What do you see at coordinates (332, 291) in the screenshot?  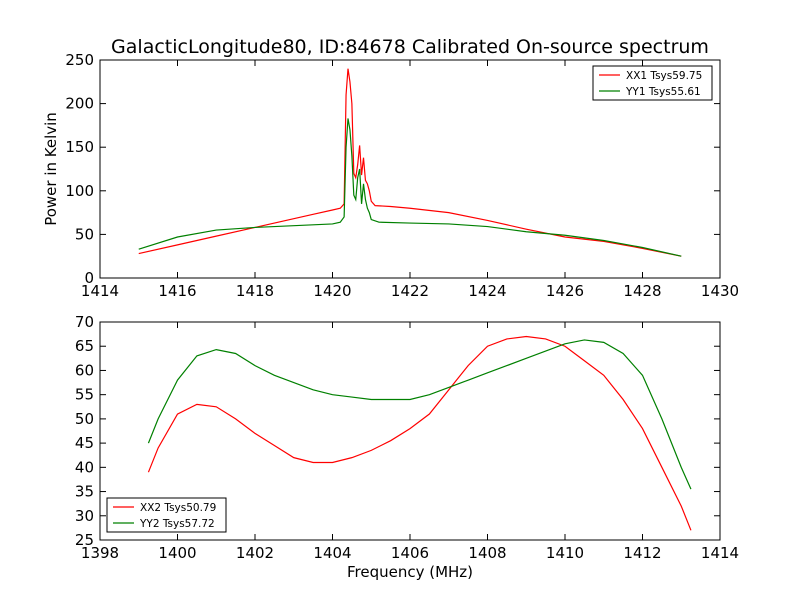 I see `x-tick-label: 1420` at bounding box center [332, 291].